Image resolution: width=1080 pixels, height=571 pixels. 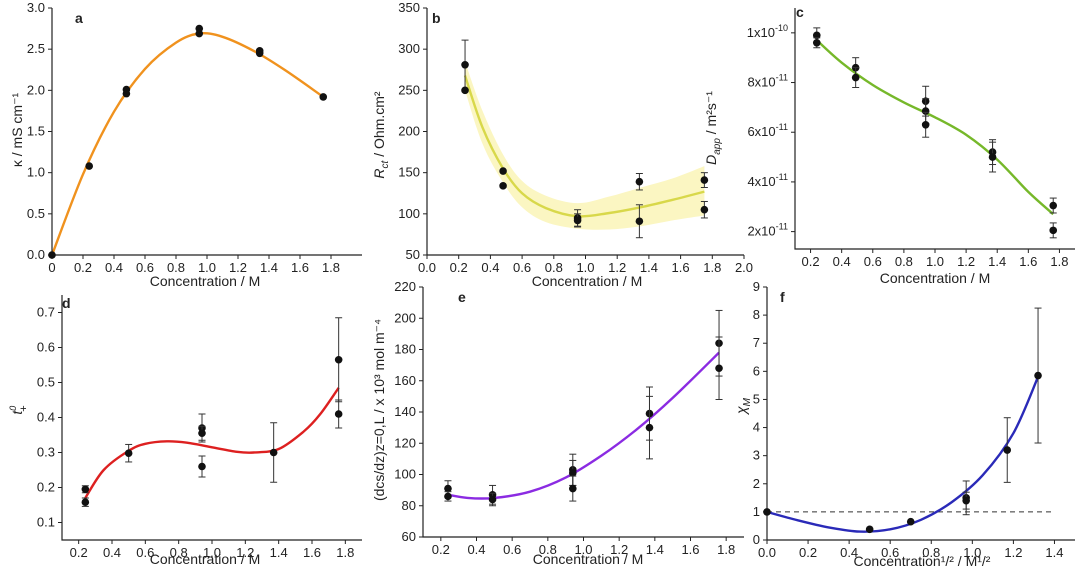 What do you see at coordinates (46, 522) in the screenshot?
I see `panel-d-y-tick-label: 0.1` at bounding box center [46, 522].